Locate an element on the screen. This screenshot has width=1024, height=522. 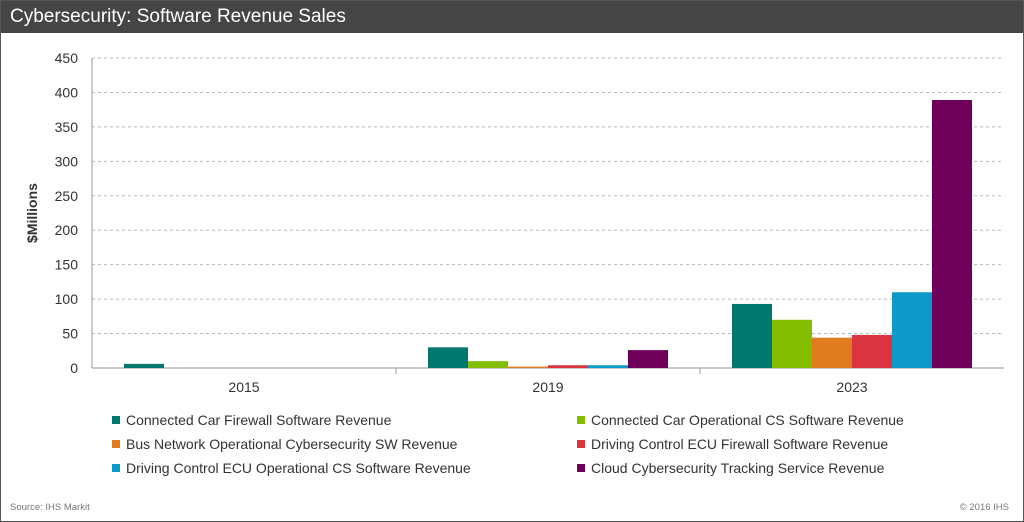
y-tick-label: 50 is located at coordinates (70, 334).